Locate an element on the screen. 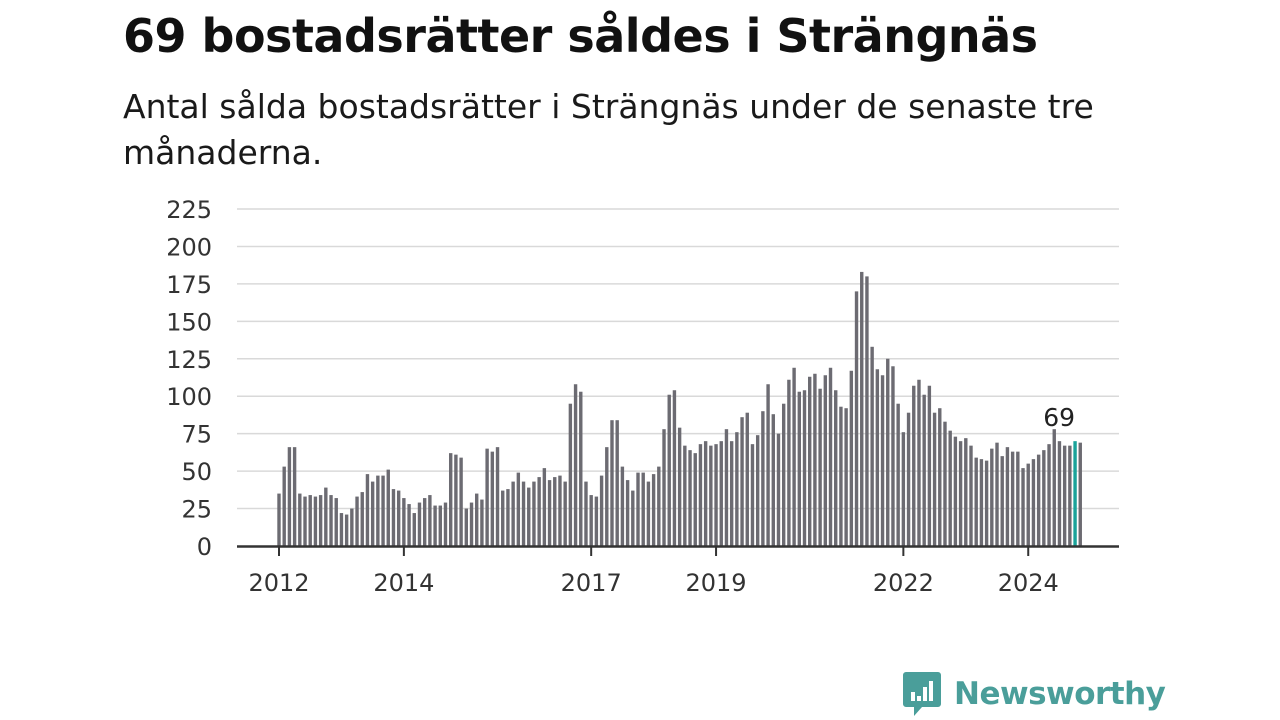 This screenshot has height=720, width=1280. chart-title: 69 bostadsrätter såldes i Strängnäs is located at coordinates (580, 36).